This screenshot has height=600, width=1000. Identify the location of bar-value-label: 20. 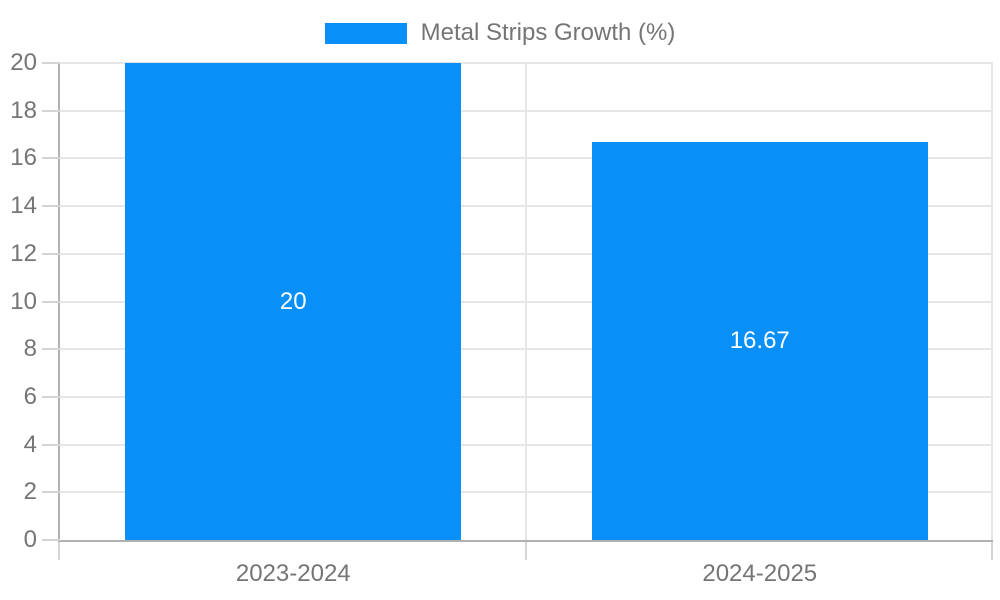
(293, 301).